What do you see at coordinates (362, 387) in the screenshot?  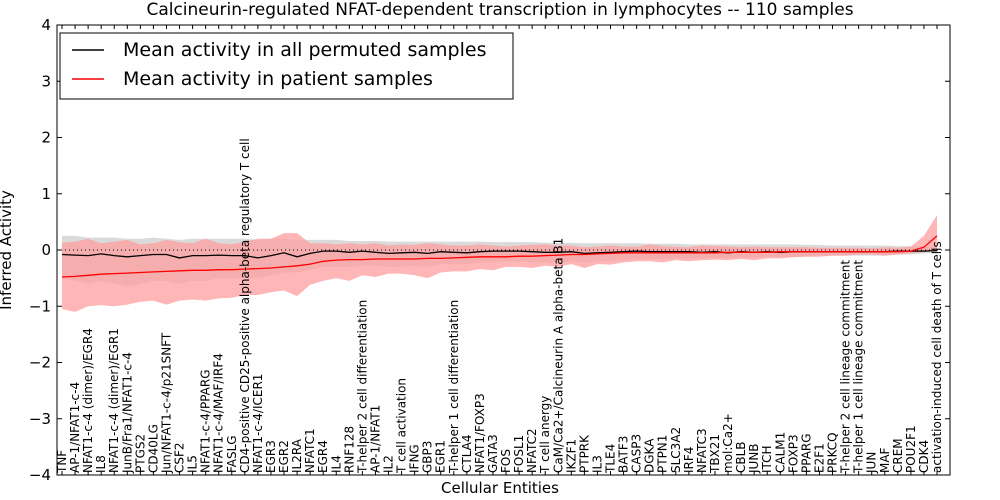 I see `x-tick-label: T-helper 2 cell differentiation` at bounding box center [362, 387].